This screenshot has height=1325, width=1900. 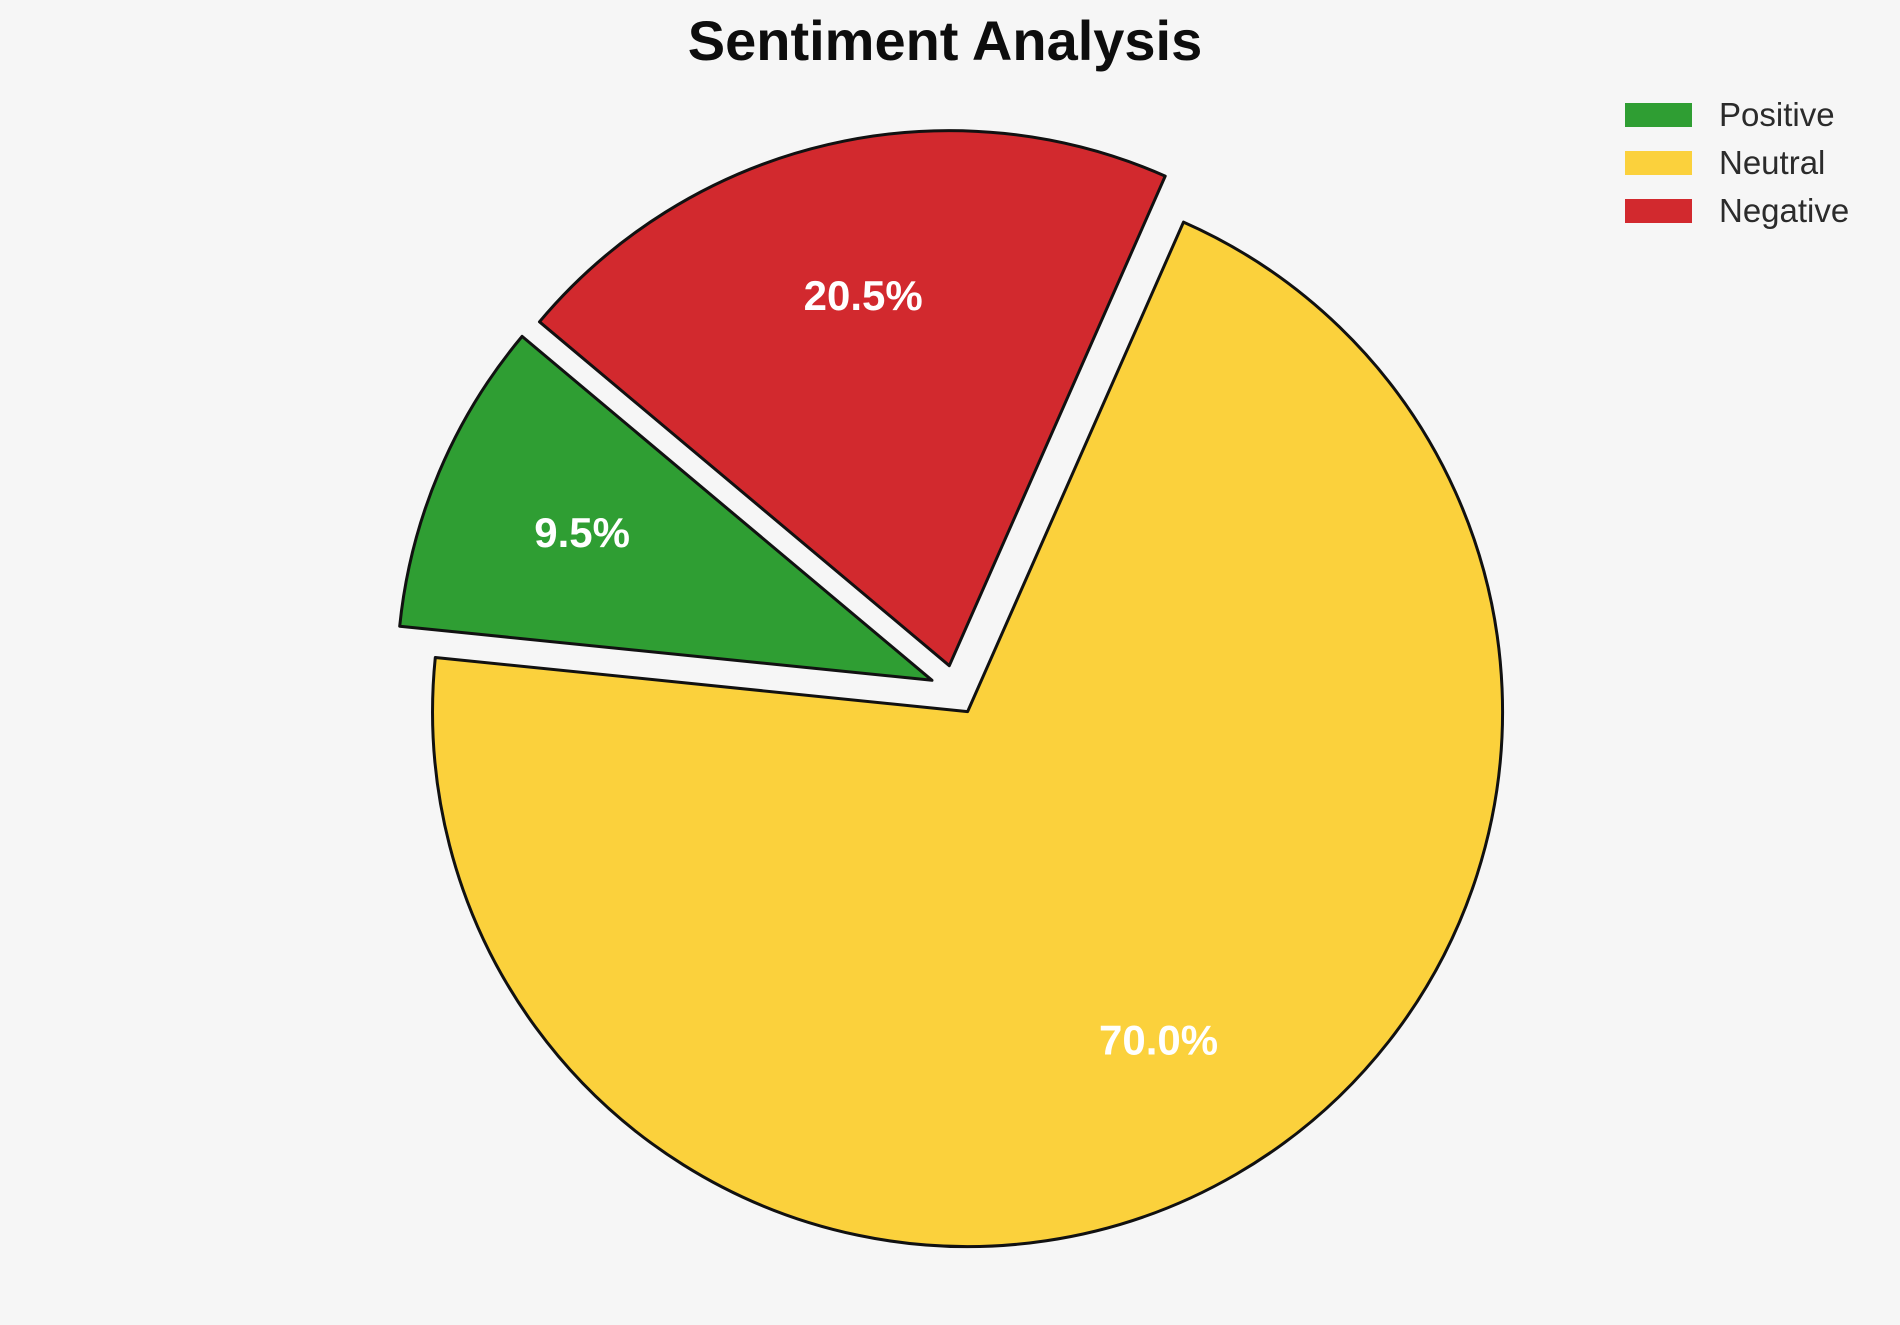 I want to click on legend: Positive Neutral Negative, so click(x=1737, y=163).